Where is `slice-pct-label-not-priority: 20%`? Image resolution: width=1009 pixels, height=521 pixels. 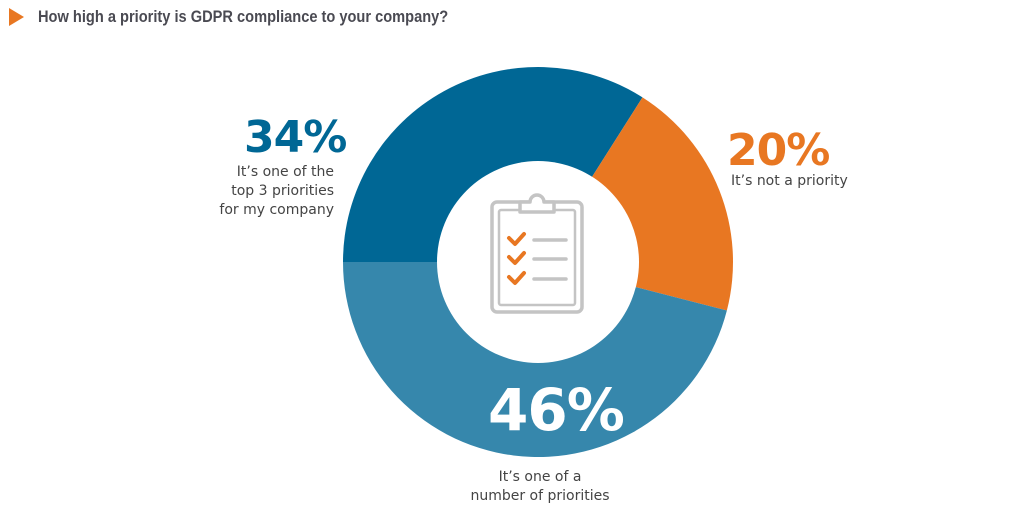 slice-pct-label-not-priority: 20% is located at coordinates (778, 150).